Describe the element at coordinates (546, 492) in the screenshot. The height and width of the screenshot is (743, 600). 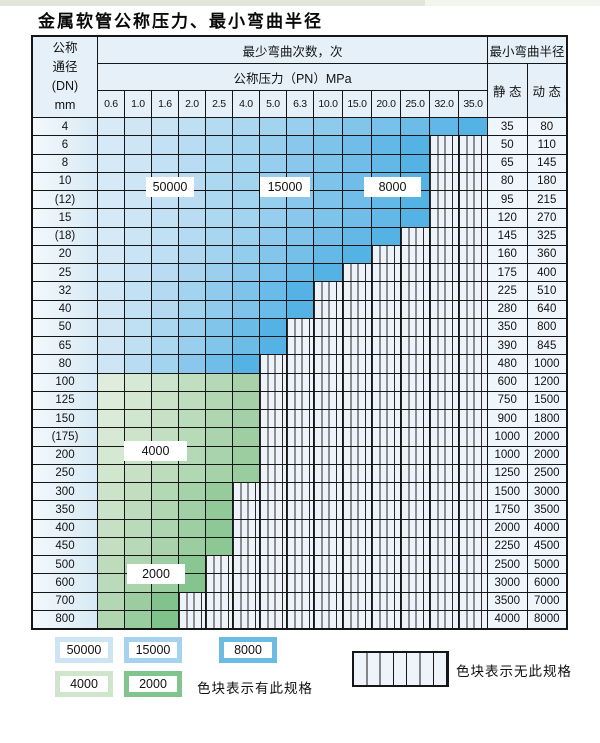
I see `dynamic-value: 3000` at that location.